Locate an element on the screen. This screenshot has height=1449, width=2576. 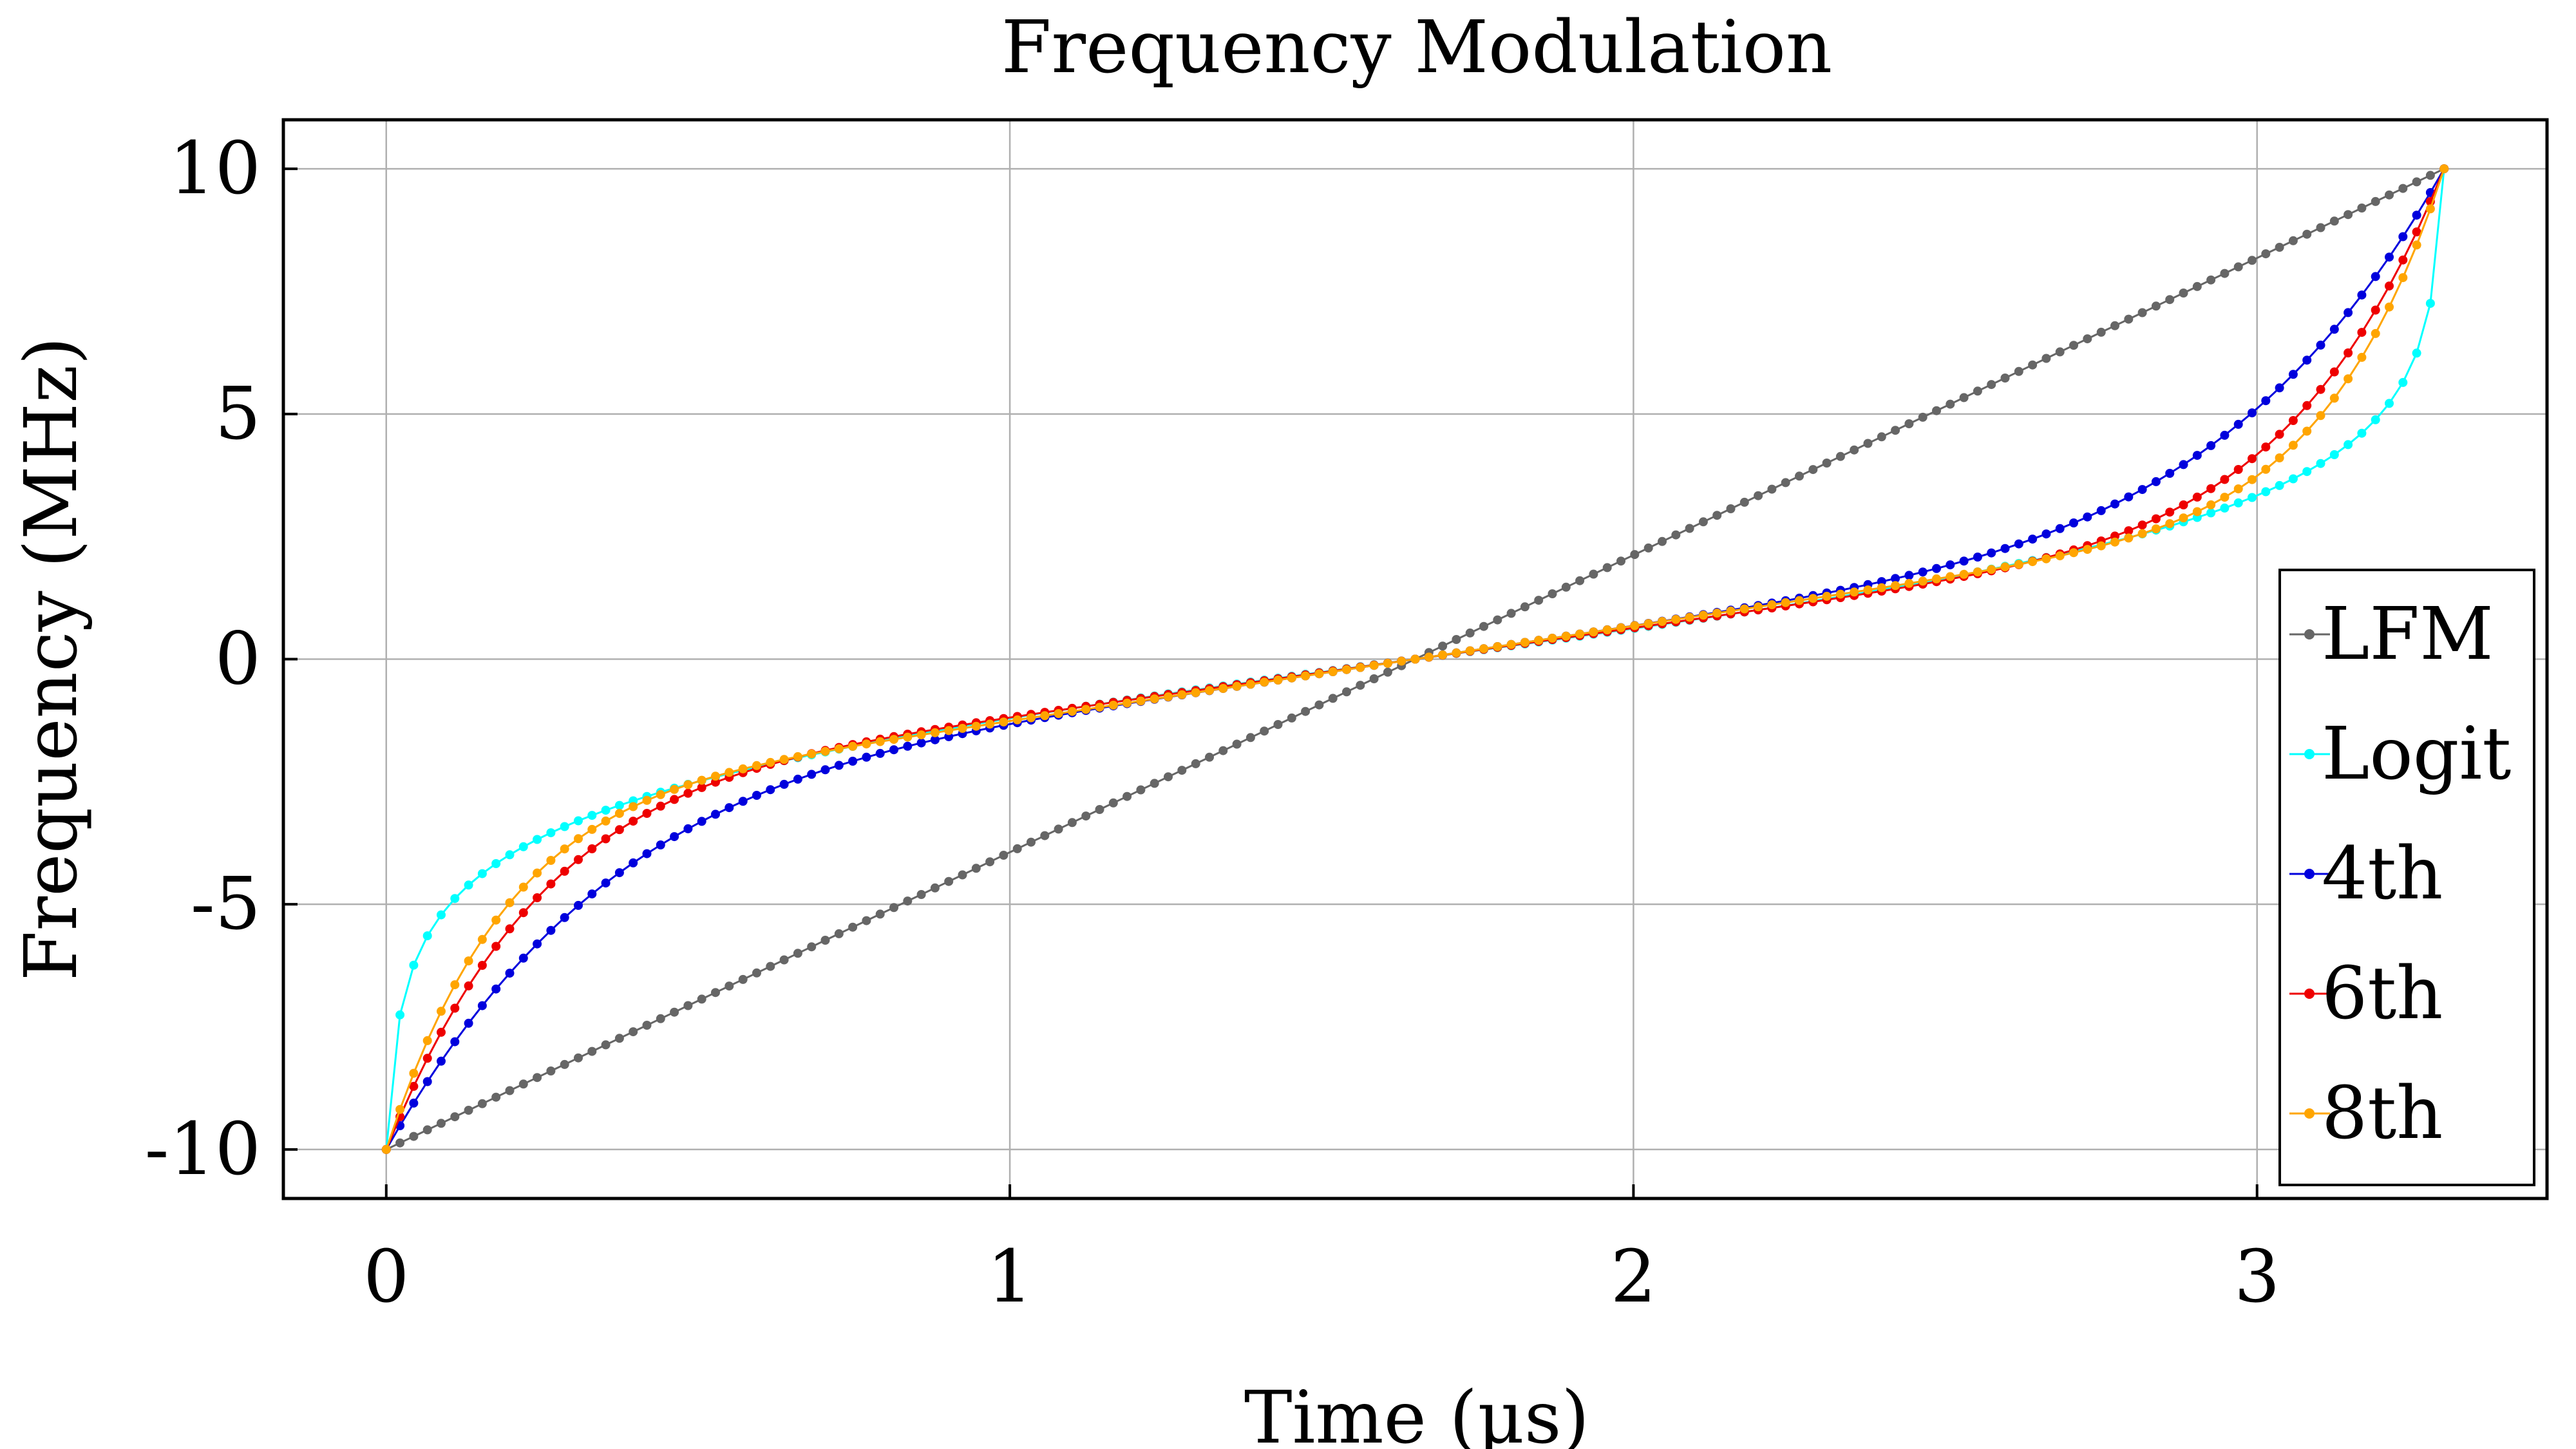
y-tick-label: 10 is located at coordinates (215, 169).